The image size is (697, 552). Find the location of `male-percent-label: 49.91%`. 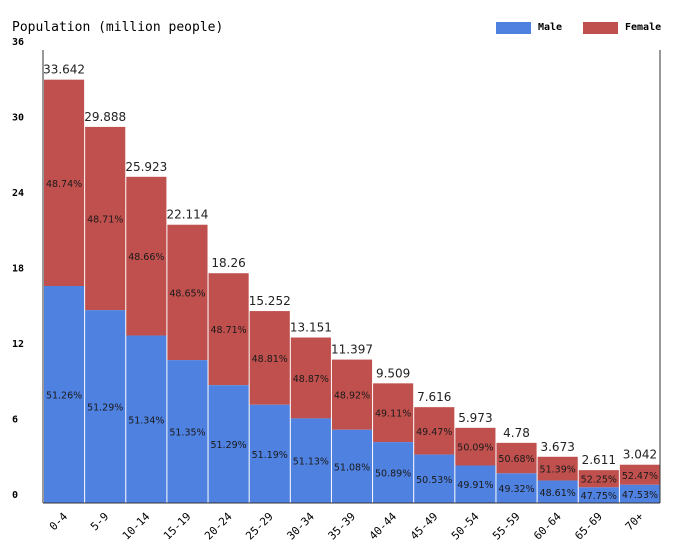

male-percent-label: 49.91% is located at coordinates (475, 485).